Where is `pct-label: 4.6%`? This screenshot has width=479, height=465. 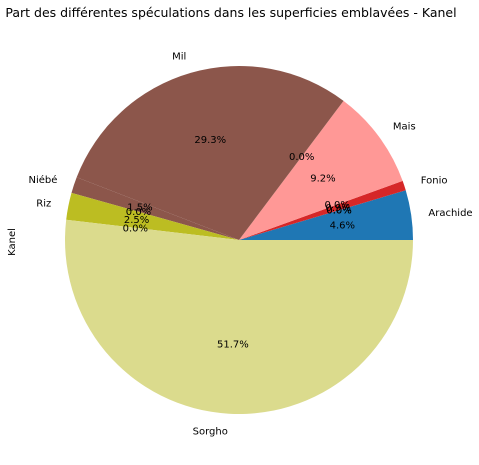 pct-label: 4.6% is located at coordinates (342, 225).